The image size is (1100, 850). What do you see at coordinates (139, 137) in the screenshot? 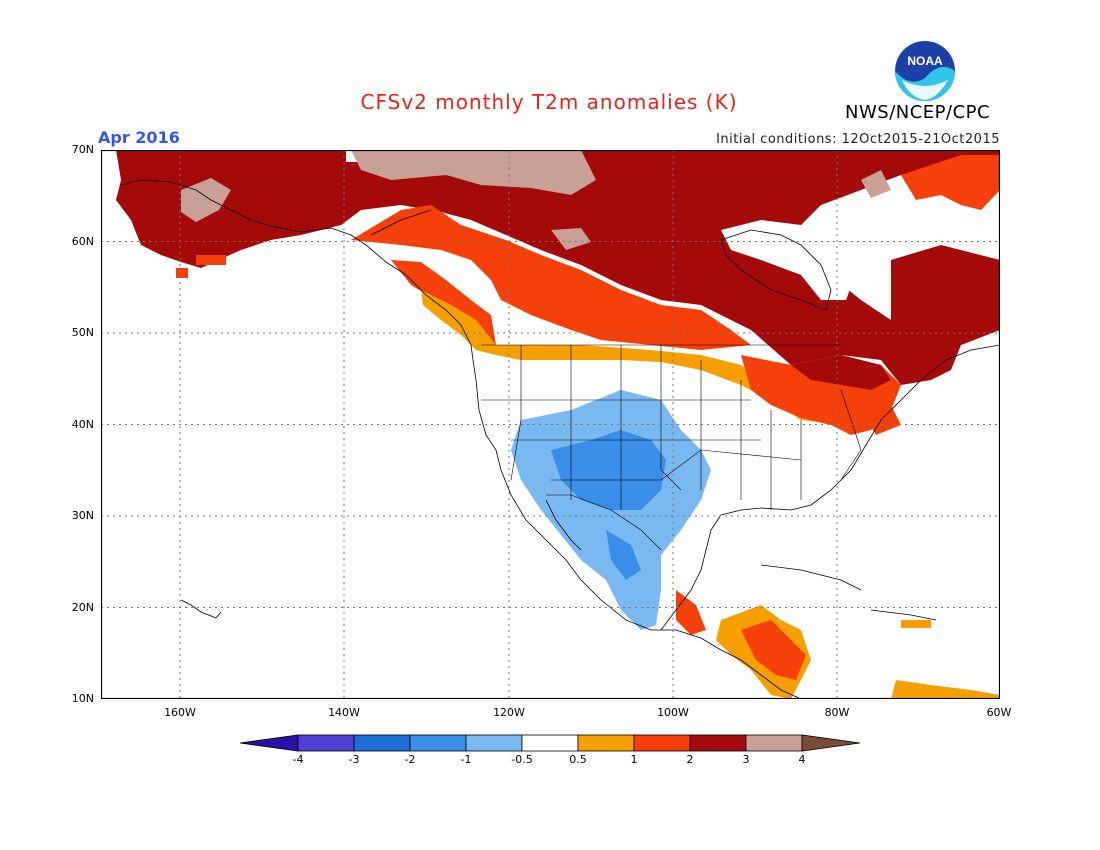
I see `forecast-month: Apr 2016` at bounding box center [139, 137].